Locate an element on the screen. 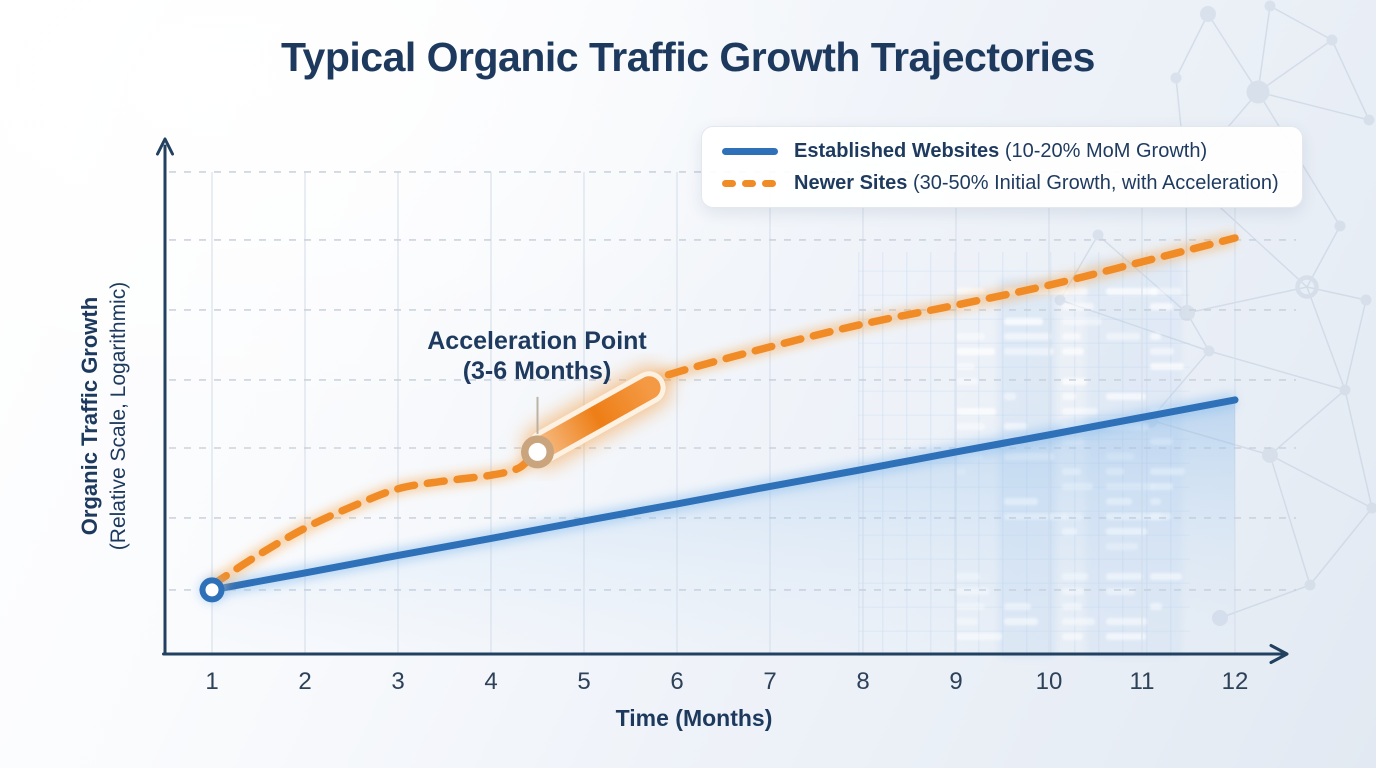 The image size is (1376, 768). legend-item-established: Established Websites (10-20% MoM Growth) is located at coordinates (1002, 151).